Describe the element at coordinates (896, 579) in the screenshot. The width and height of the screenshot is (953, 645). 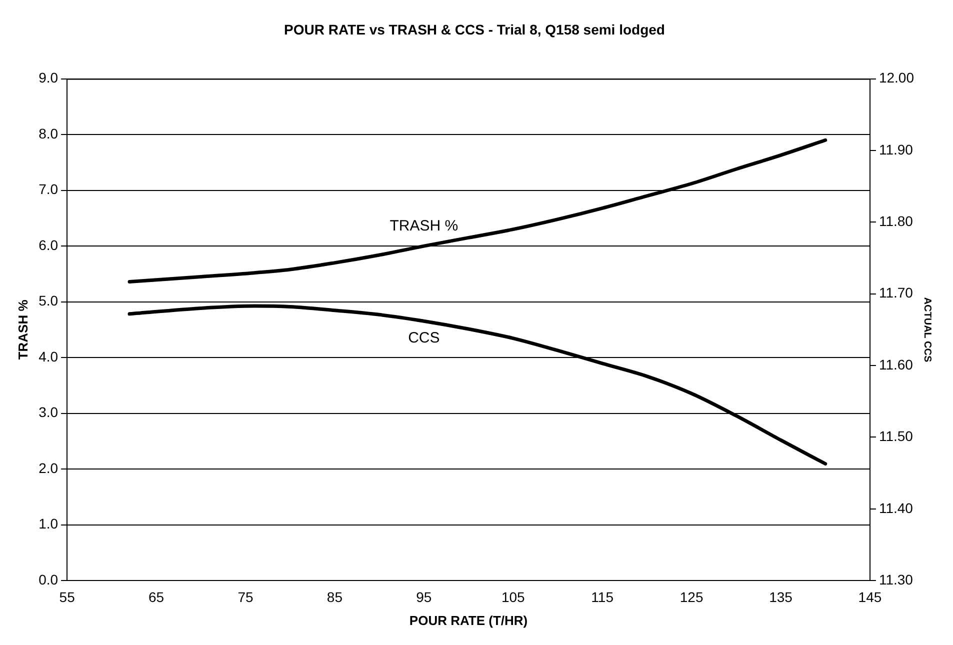
I see `y2-tick-label: 11.30` at that location.